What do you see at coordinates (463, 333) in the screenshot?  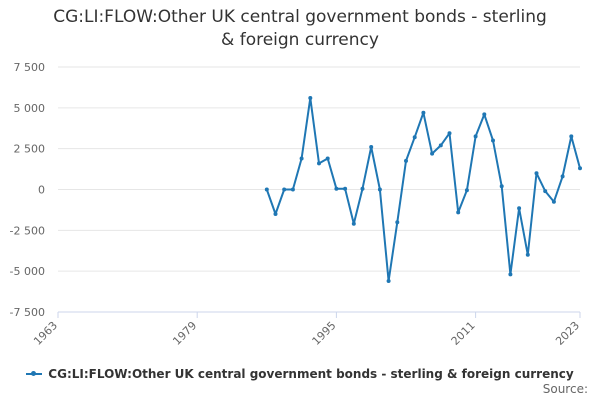 I see `x-tick-label: 2011` at bounding box center [463, 333].